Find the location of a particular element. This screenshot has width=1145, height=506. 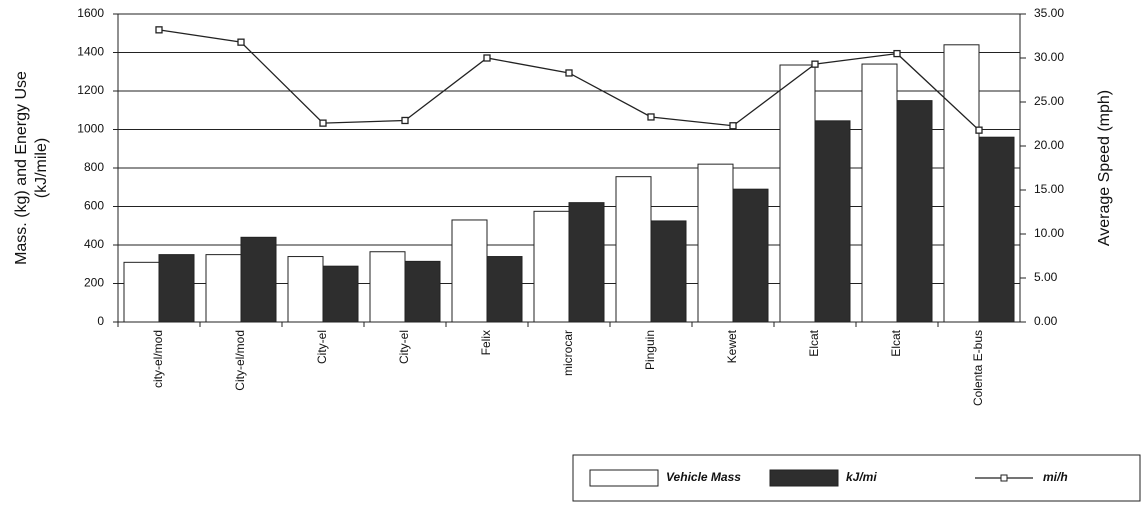

x-tick-label: Kewet is located at coordinates (732, 346).